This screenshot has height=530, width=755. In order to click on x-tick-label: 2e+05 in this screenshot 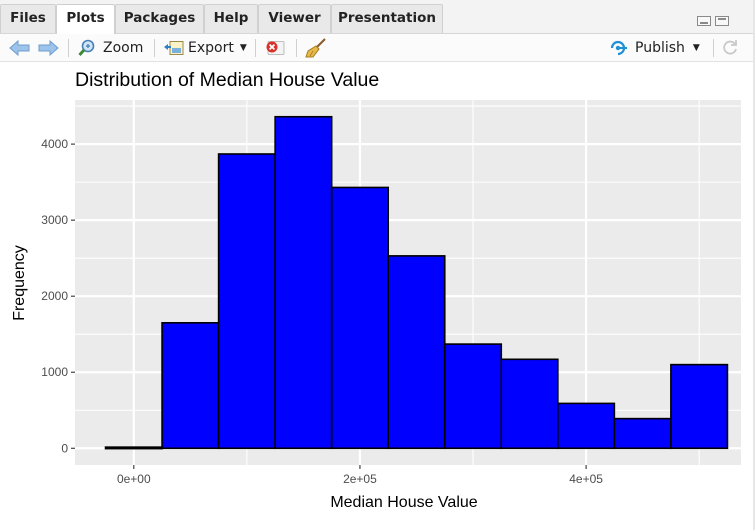, I will do `click(360, 479)`.